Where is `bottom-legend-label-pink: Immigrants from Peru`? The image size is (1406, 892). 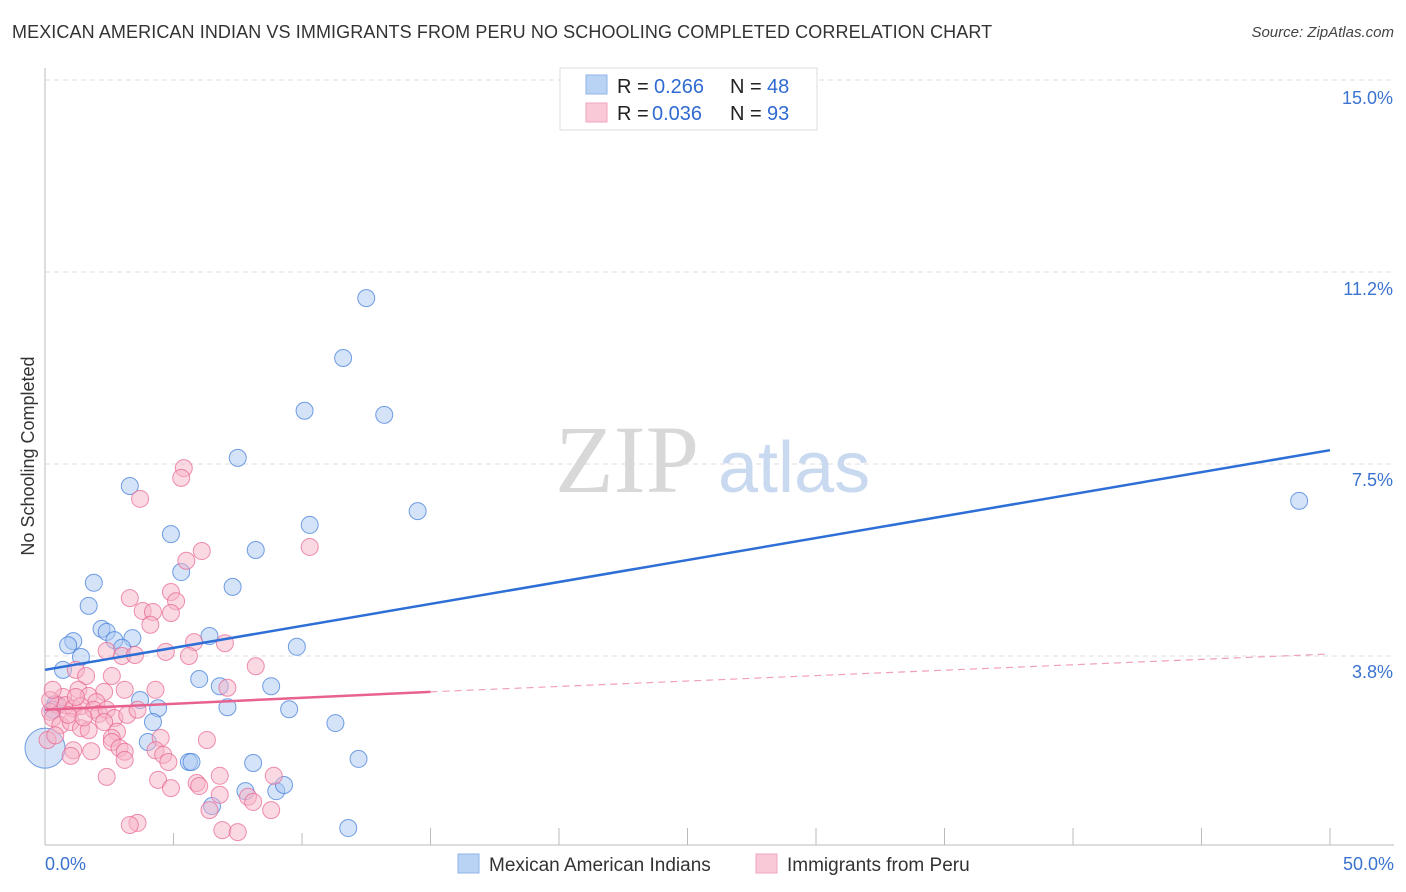 bottom-legend-label-pink: Immigrants from Peru is located at coordinates (878, 865).